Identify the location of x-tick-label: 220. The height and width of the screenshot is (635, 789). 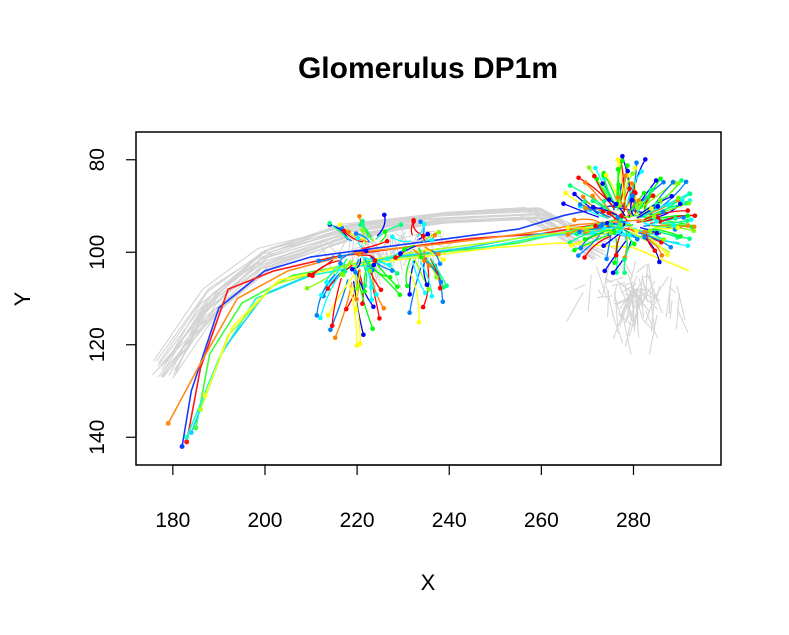
(357, 520).